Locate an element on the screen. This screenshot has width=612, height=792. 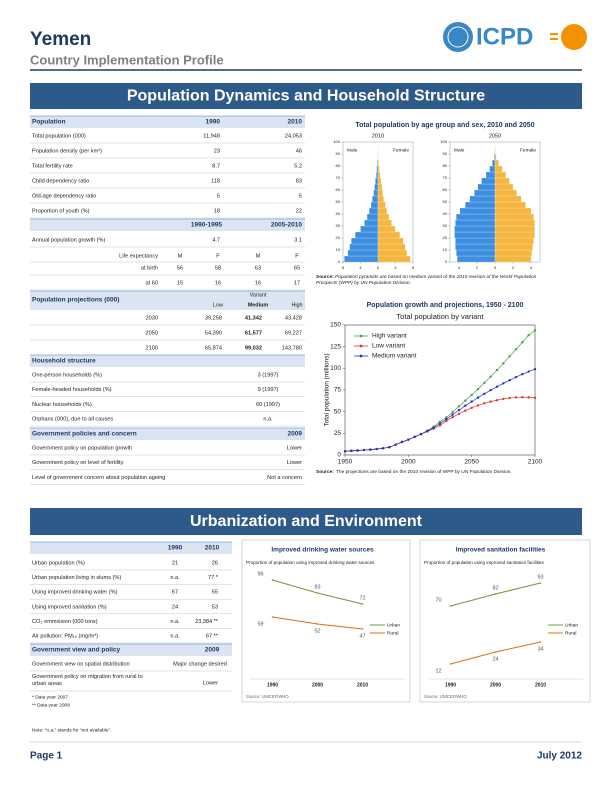
pyramid-label: 2010 is located at coordinates (378, 136).